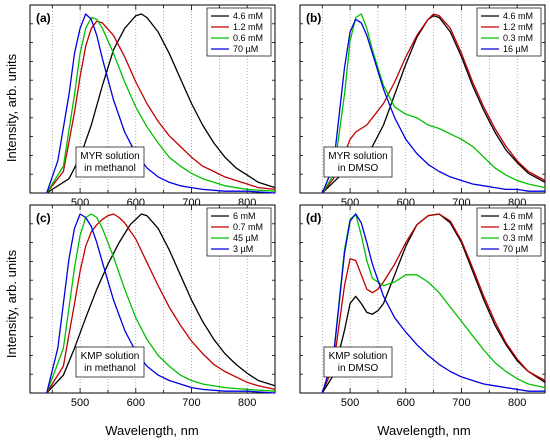 The image size is (550, 441). I want to click on x-axis-label-left: Wavelength, nm, so click(151, 430).